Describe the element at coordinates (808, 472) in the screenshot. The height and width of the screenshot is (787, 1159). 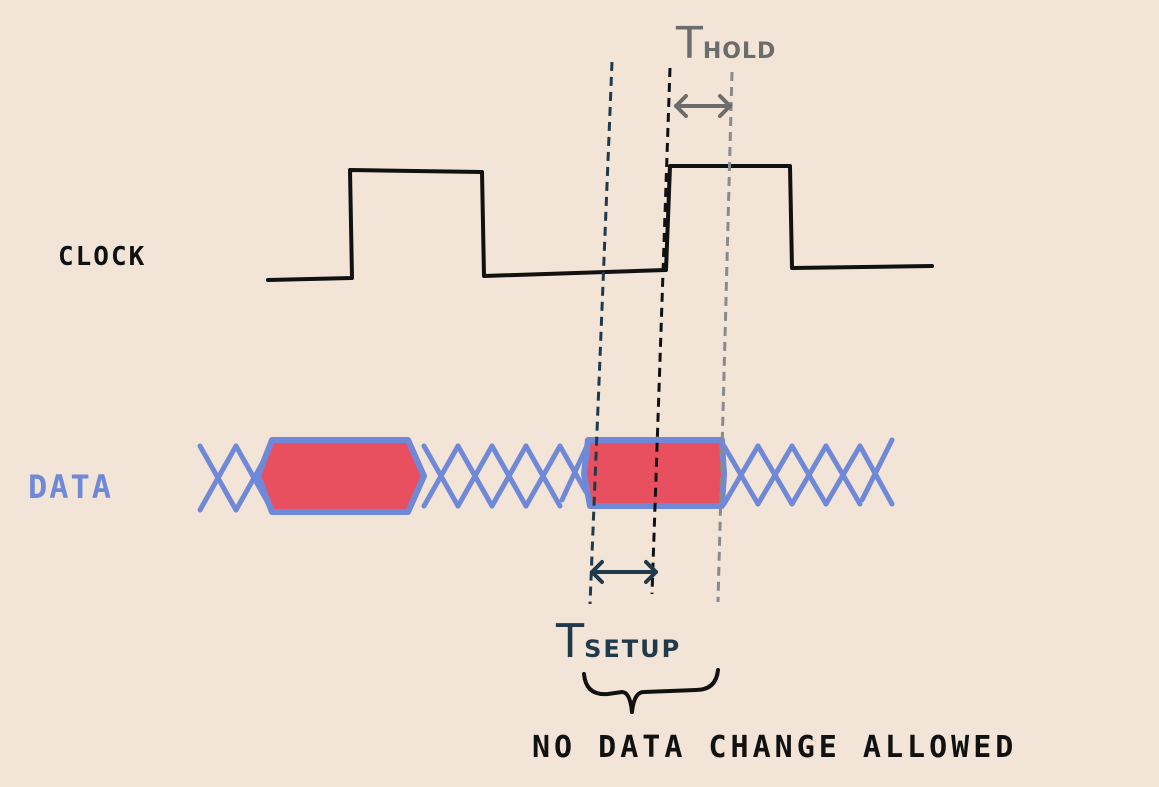
I see `data-cross-right` at that location.